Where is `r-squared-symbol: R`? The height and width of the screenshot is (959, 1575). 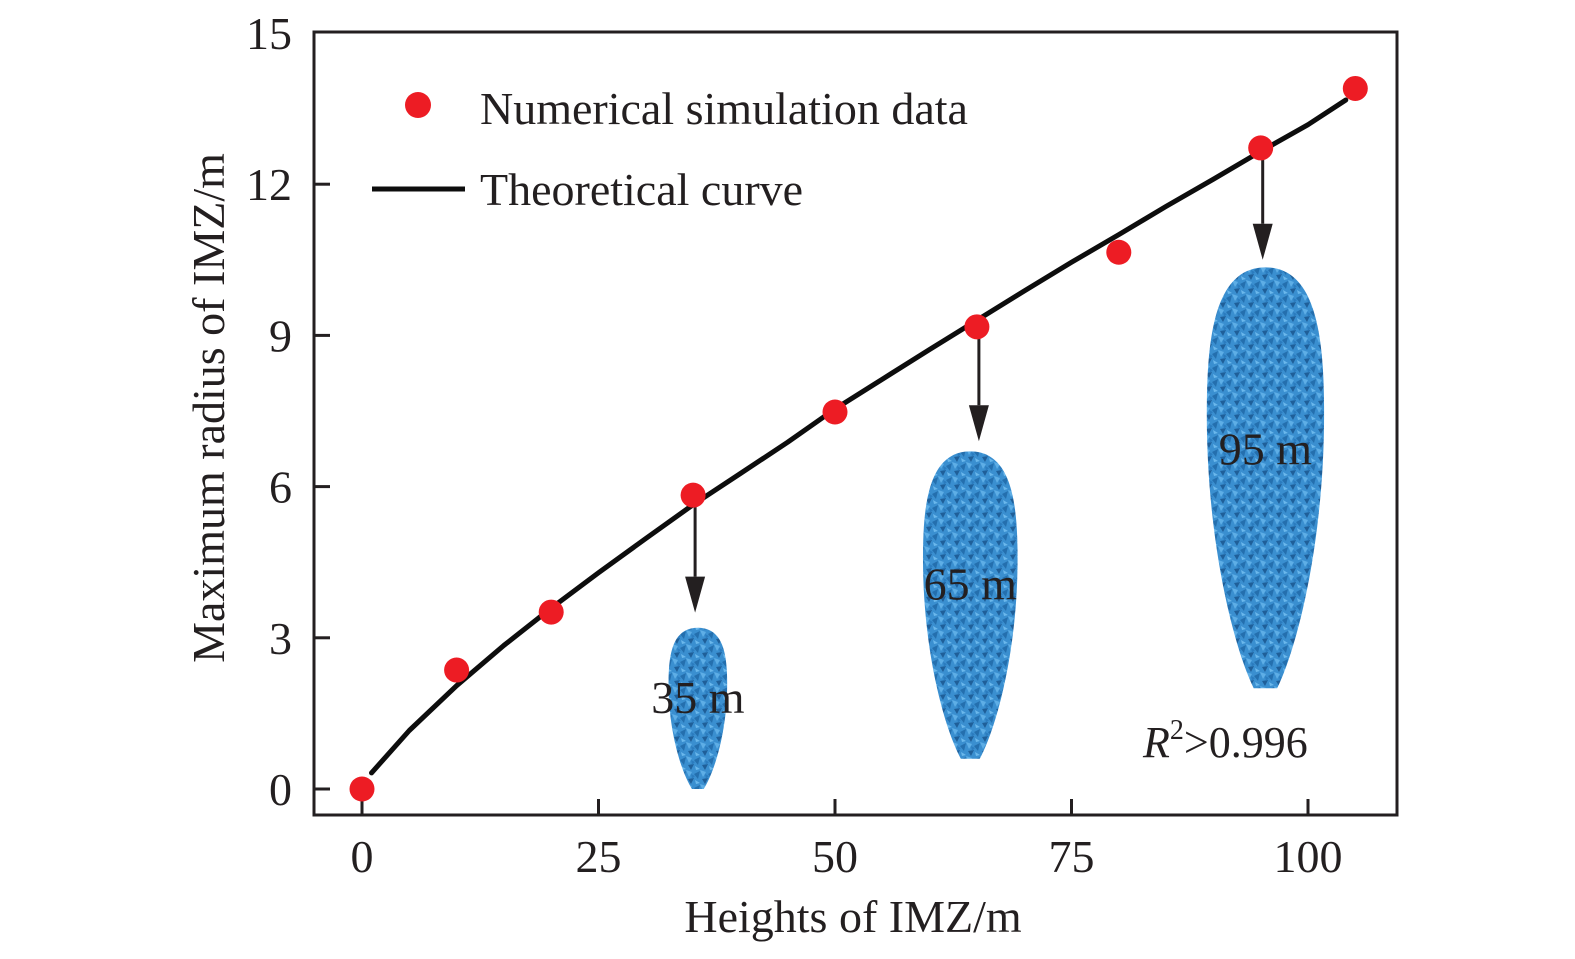 r-squared-symbol: R is located at coordinates (1156, 742).